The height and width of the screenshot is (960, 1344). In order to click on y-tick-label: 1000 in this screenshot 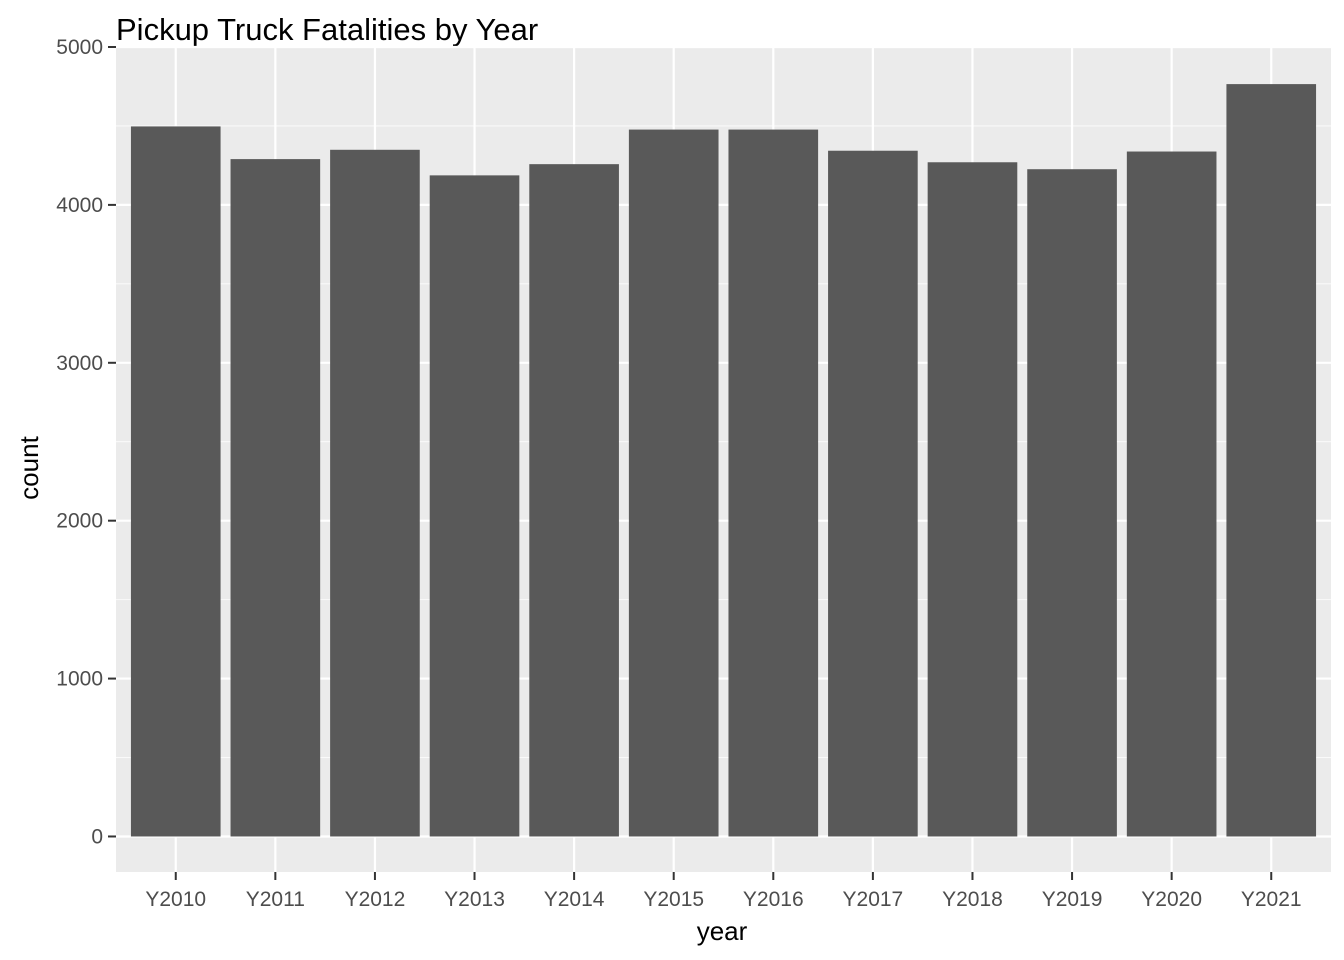, I will do `click(79, 679)`.